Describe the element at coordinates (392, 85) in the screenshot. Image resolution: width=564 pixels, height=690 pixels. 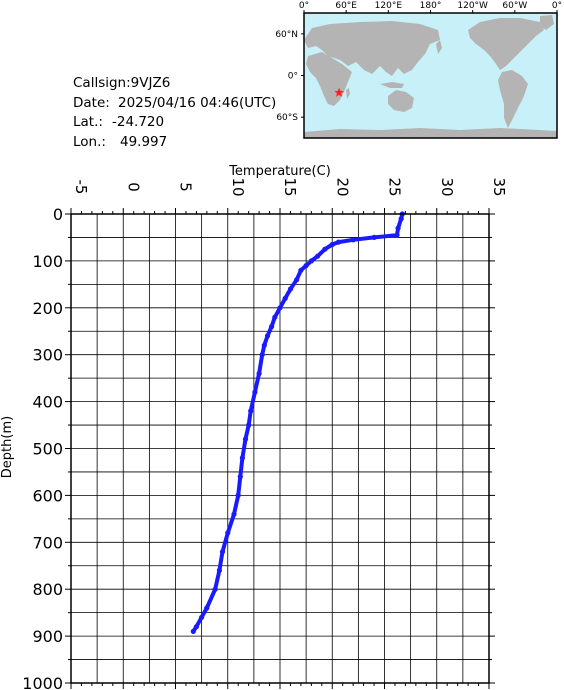
I see `indonesia-islands` at that location.